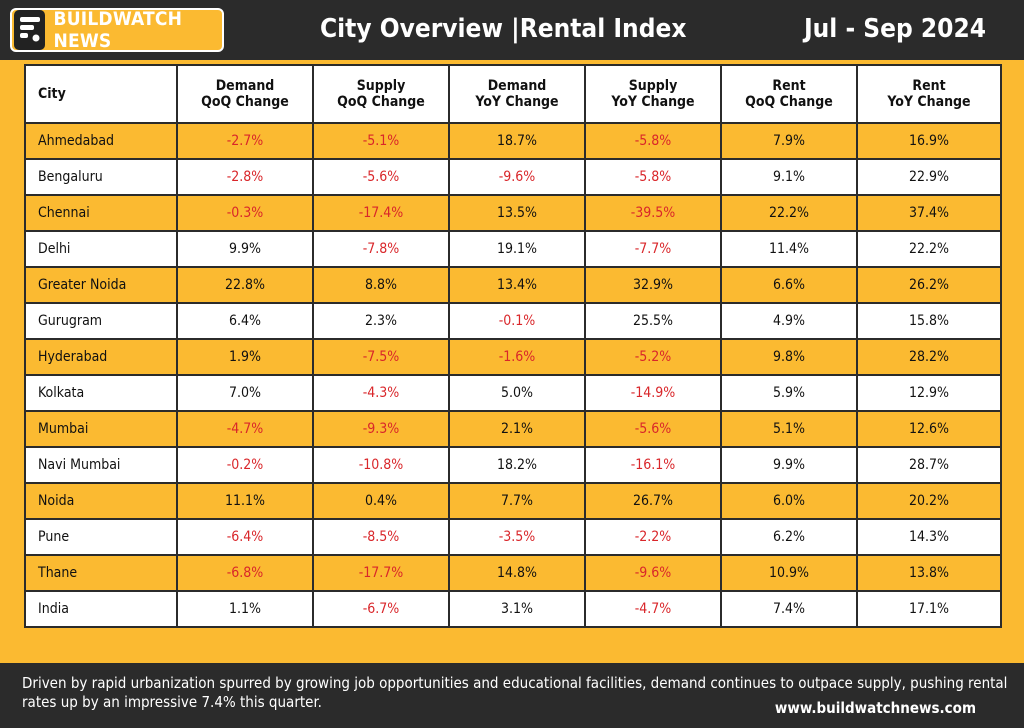  Describe the element at coordinates (929, 501) in the screenshot. I see `value-cell: 20.2%` at that location.